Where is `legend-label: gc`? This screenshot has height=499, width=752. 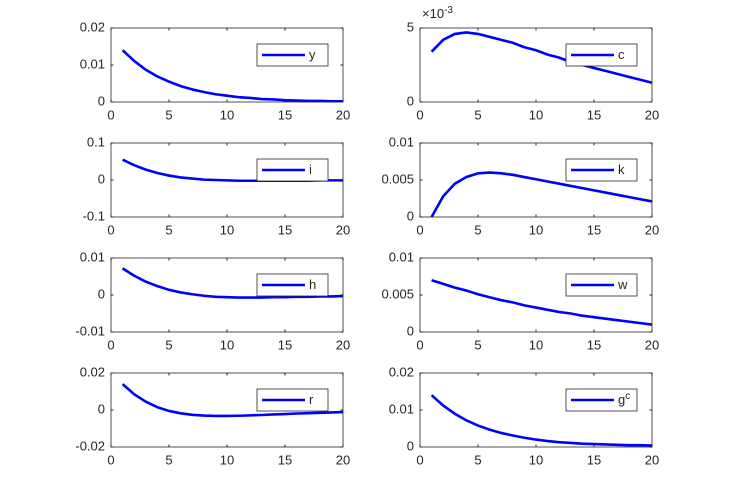
legend-label: gc is located at coordinates (624, 399).